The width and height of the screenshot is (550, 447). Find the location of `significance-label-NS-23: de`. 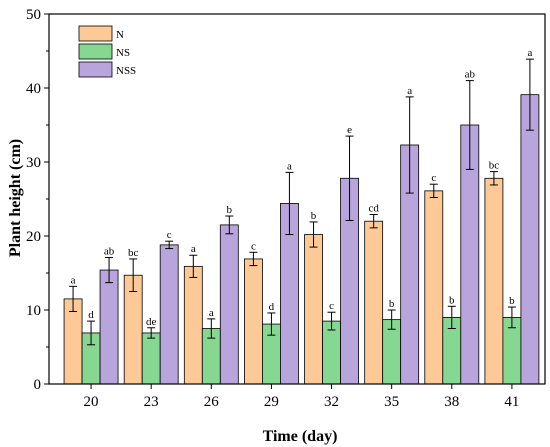

significance-label-NS-23: de is located at coordinates (151, 322).